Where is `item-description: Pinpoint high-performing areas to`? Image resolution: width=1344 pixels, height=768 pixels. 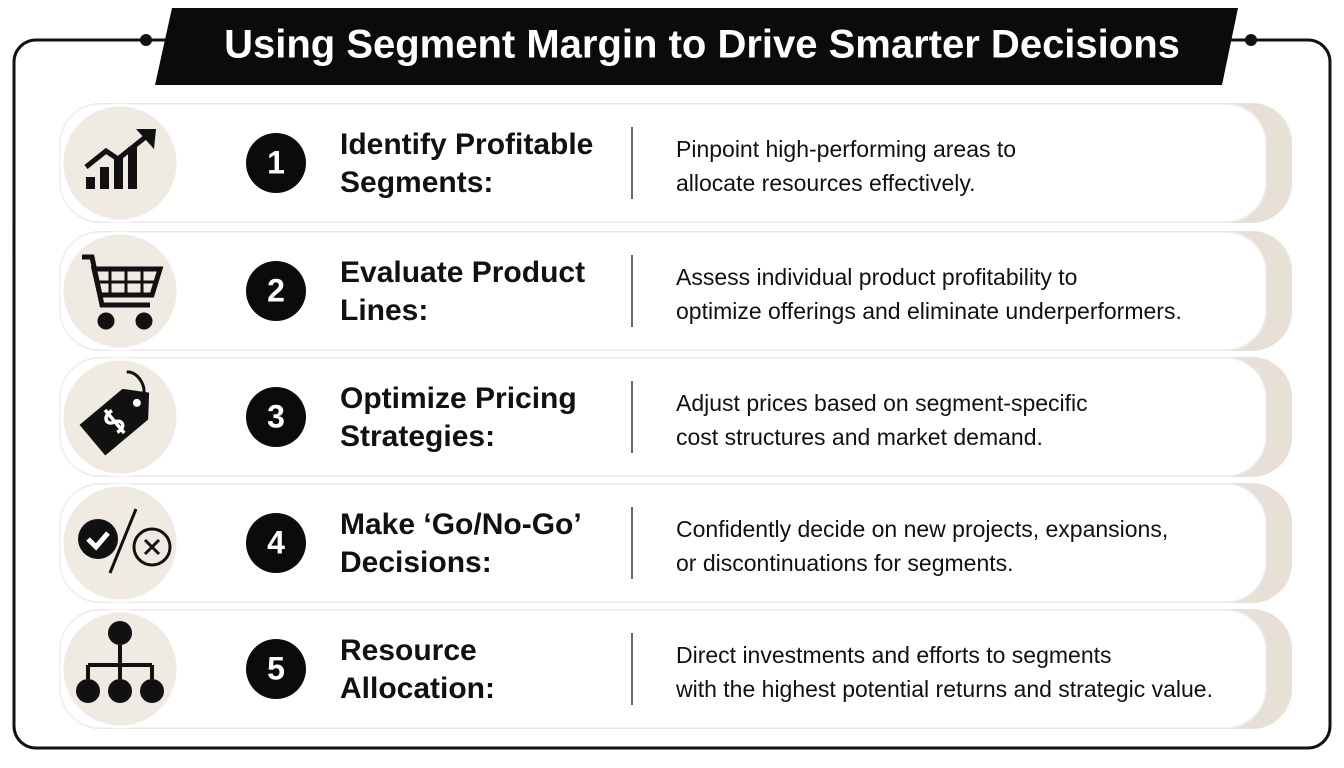
item-description: Pinpoint high-performing areas to is located at coordinates (846, 149).